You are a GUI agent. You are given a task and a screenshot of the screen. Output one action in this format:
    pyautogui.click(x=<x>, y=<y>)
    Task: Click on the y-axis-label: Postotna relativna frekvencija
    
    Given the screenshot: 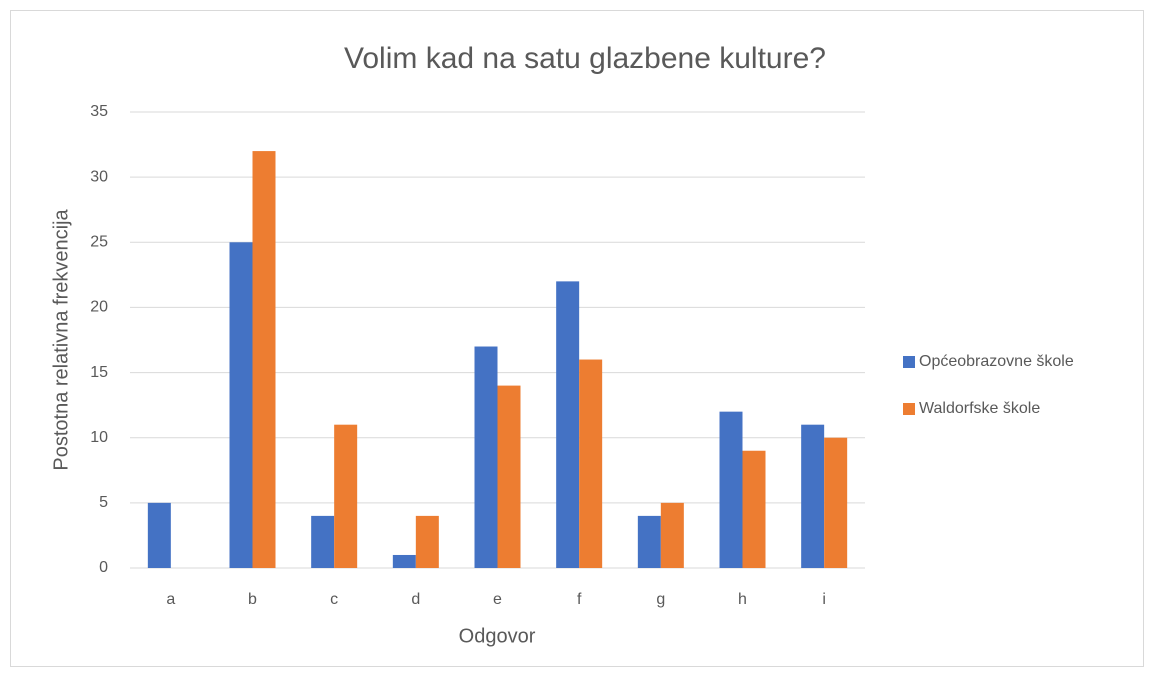 What is the action you would take?
    pyautogui.click(x=61, y=339)
    